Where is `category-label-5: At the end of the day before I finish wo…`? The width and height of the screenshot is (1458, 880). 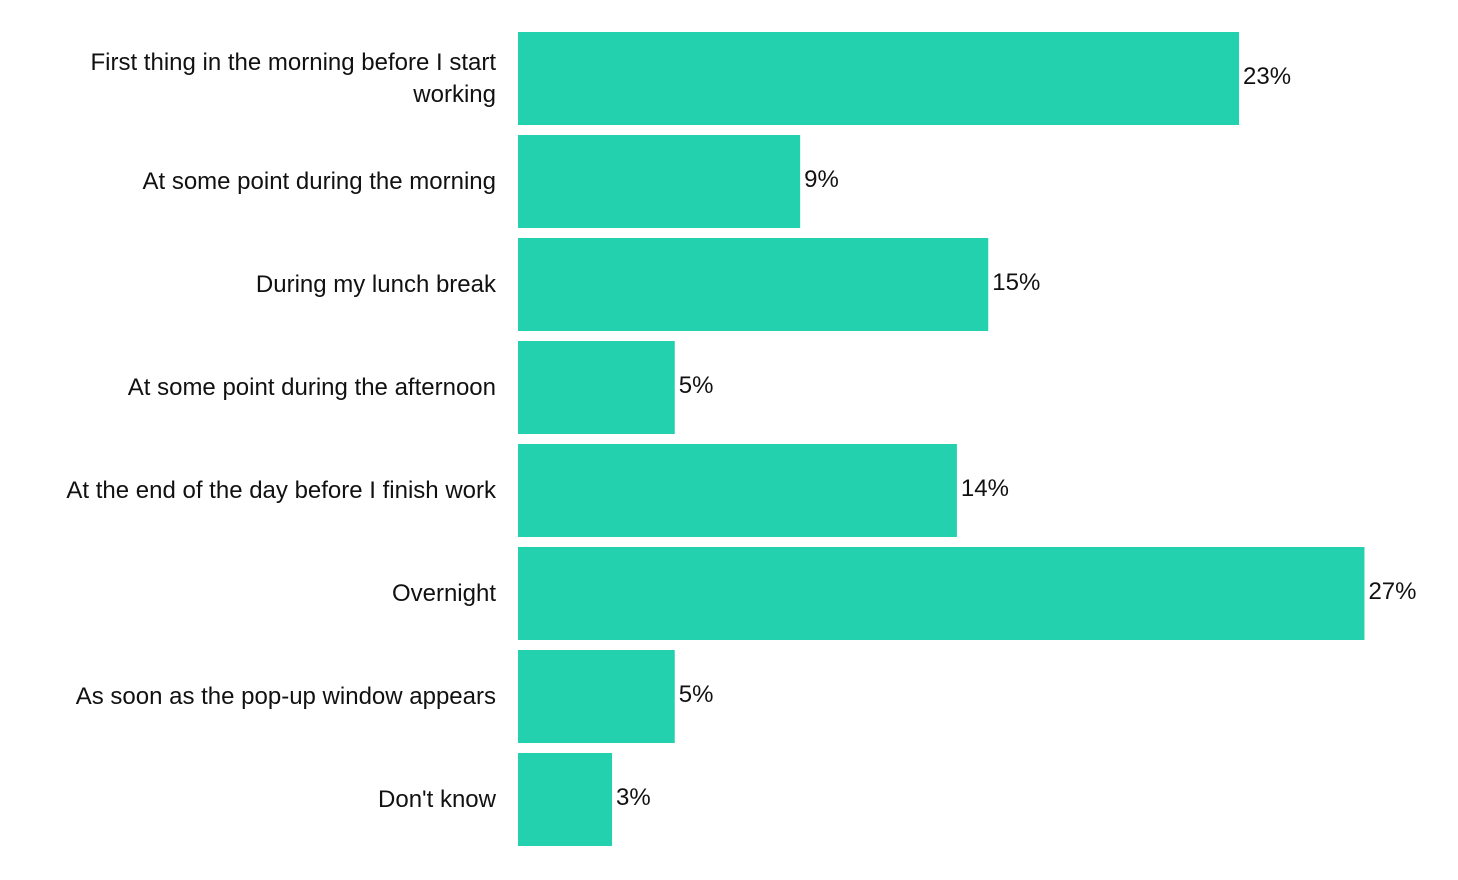 category-label-5: At the end of the day before I finish wo… is located at coordinates (281, 490).